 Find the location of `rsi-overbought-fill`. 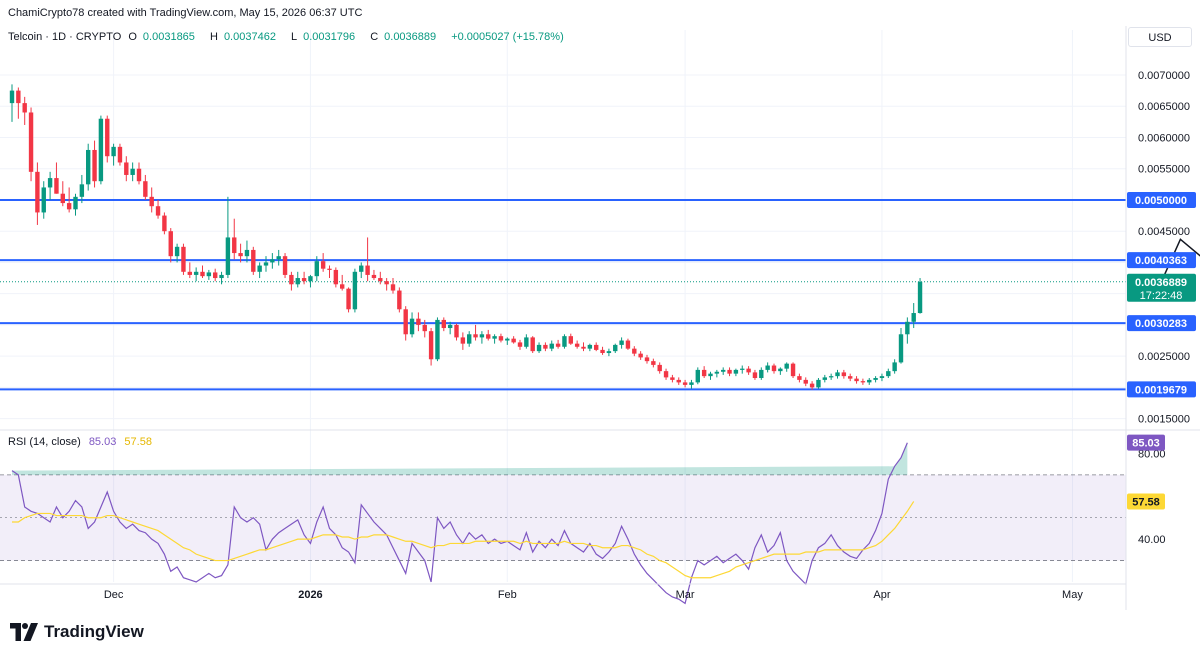

rsi-overbought-fill is located at coordinates (460, 458).